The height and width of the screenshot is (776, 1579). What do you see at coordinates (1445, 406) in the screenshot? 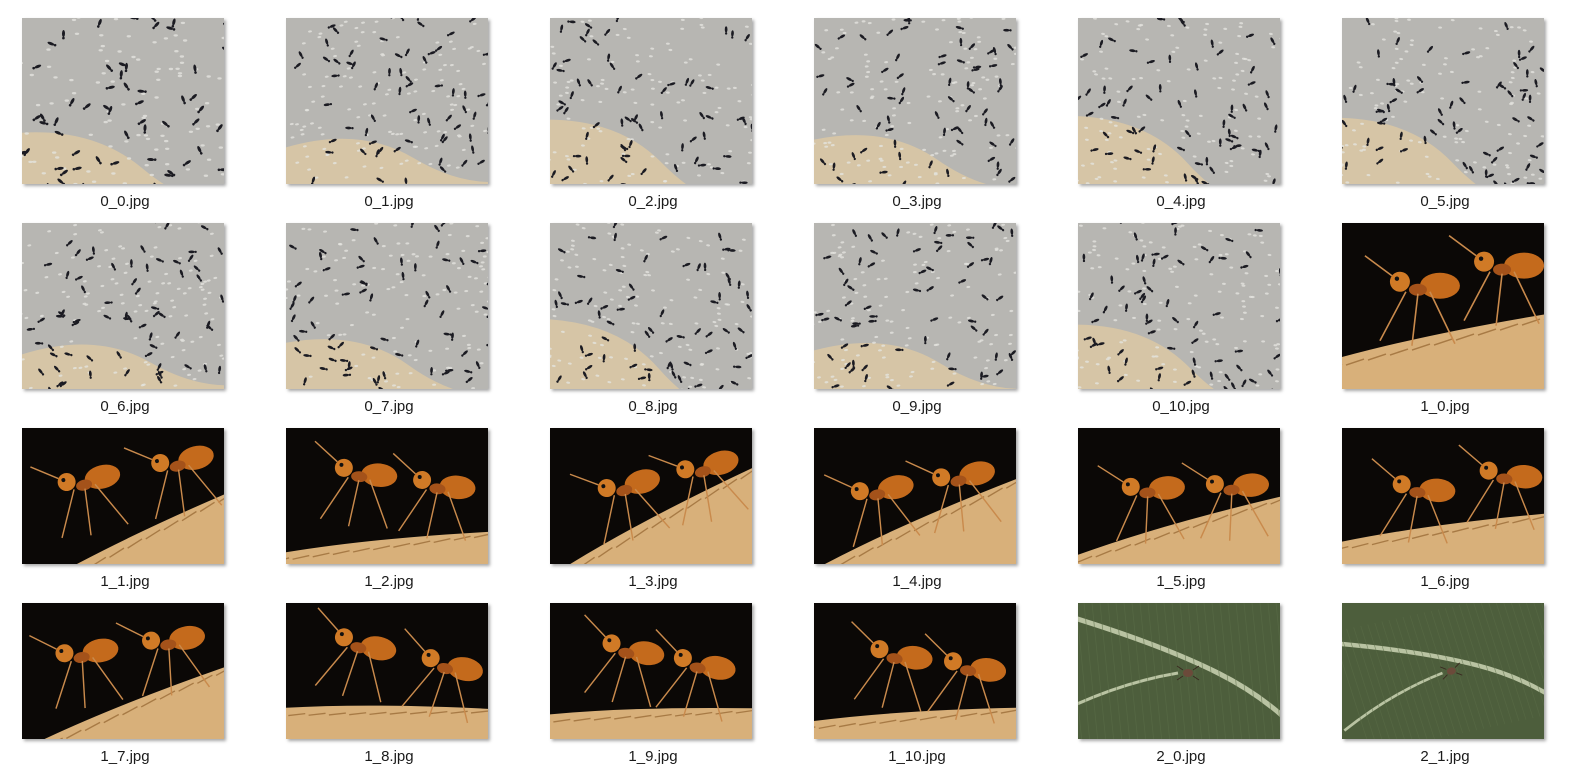
I see `file-name-label: 1_0.jpg` at bounding box center [1445, 406].